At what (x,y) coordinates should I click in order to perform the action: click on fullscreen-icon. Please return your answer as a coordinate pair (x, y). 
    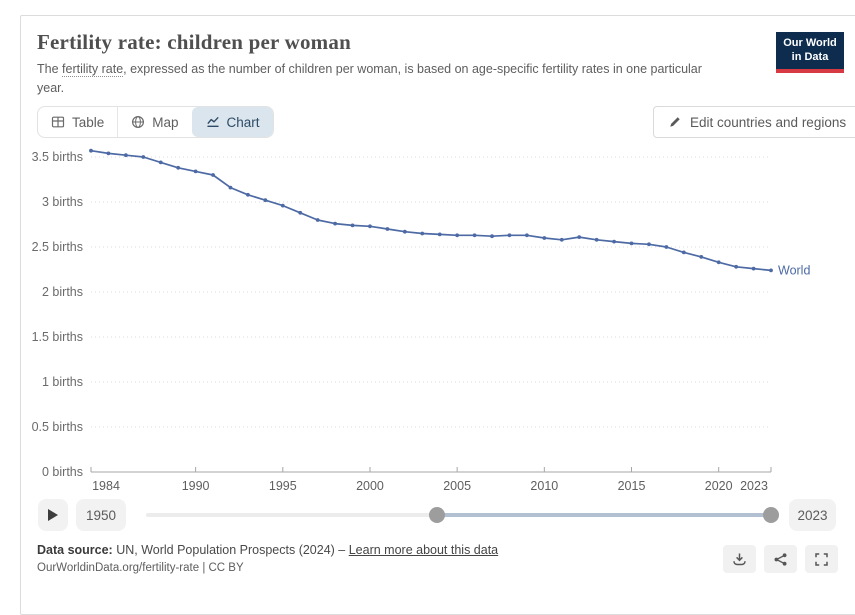
    Looking at the image, I should click on (821, 559).